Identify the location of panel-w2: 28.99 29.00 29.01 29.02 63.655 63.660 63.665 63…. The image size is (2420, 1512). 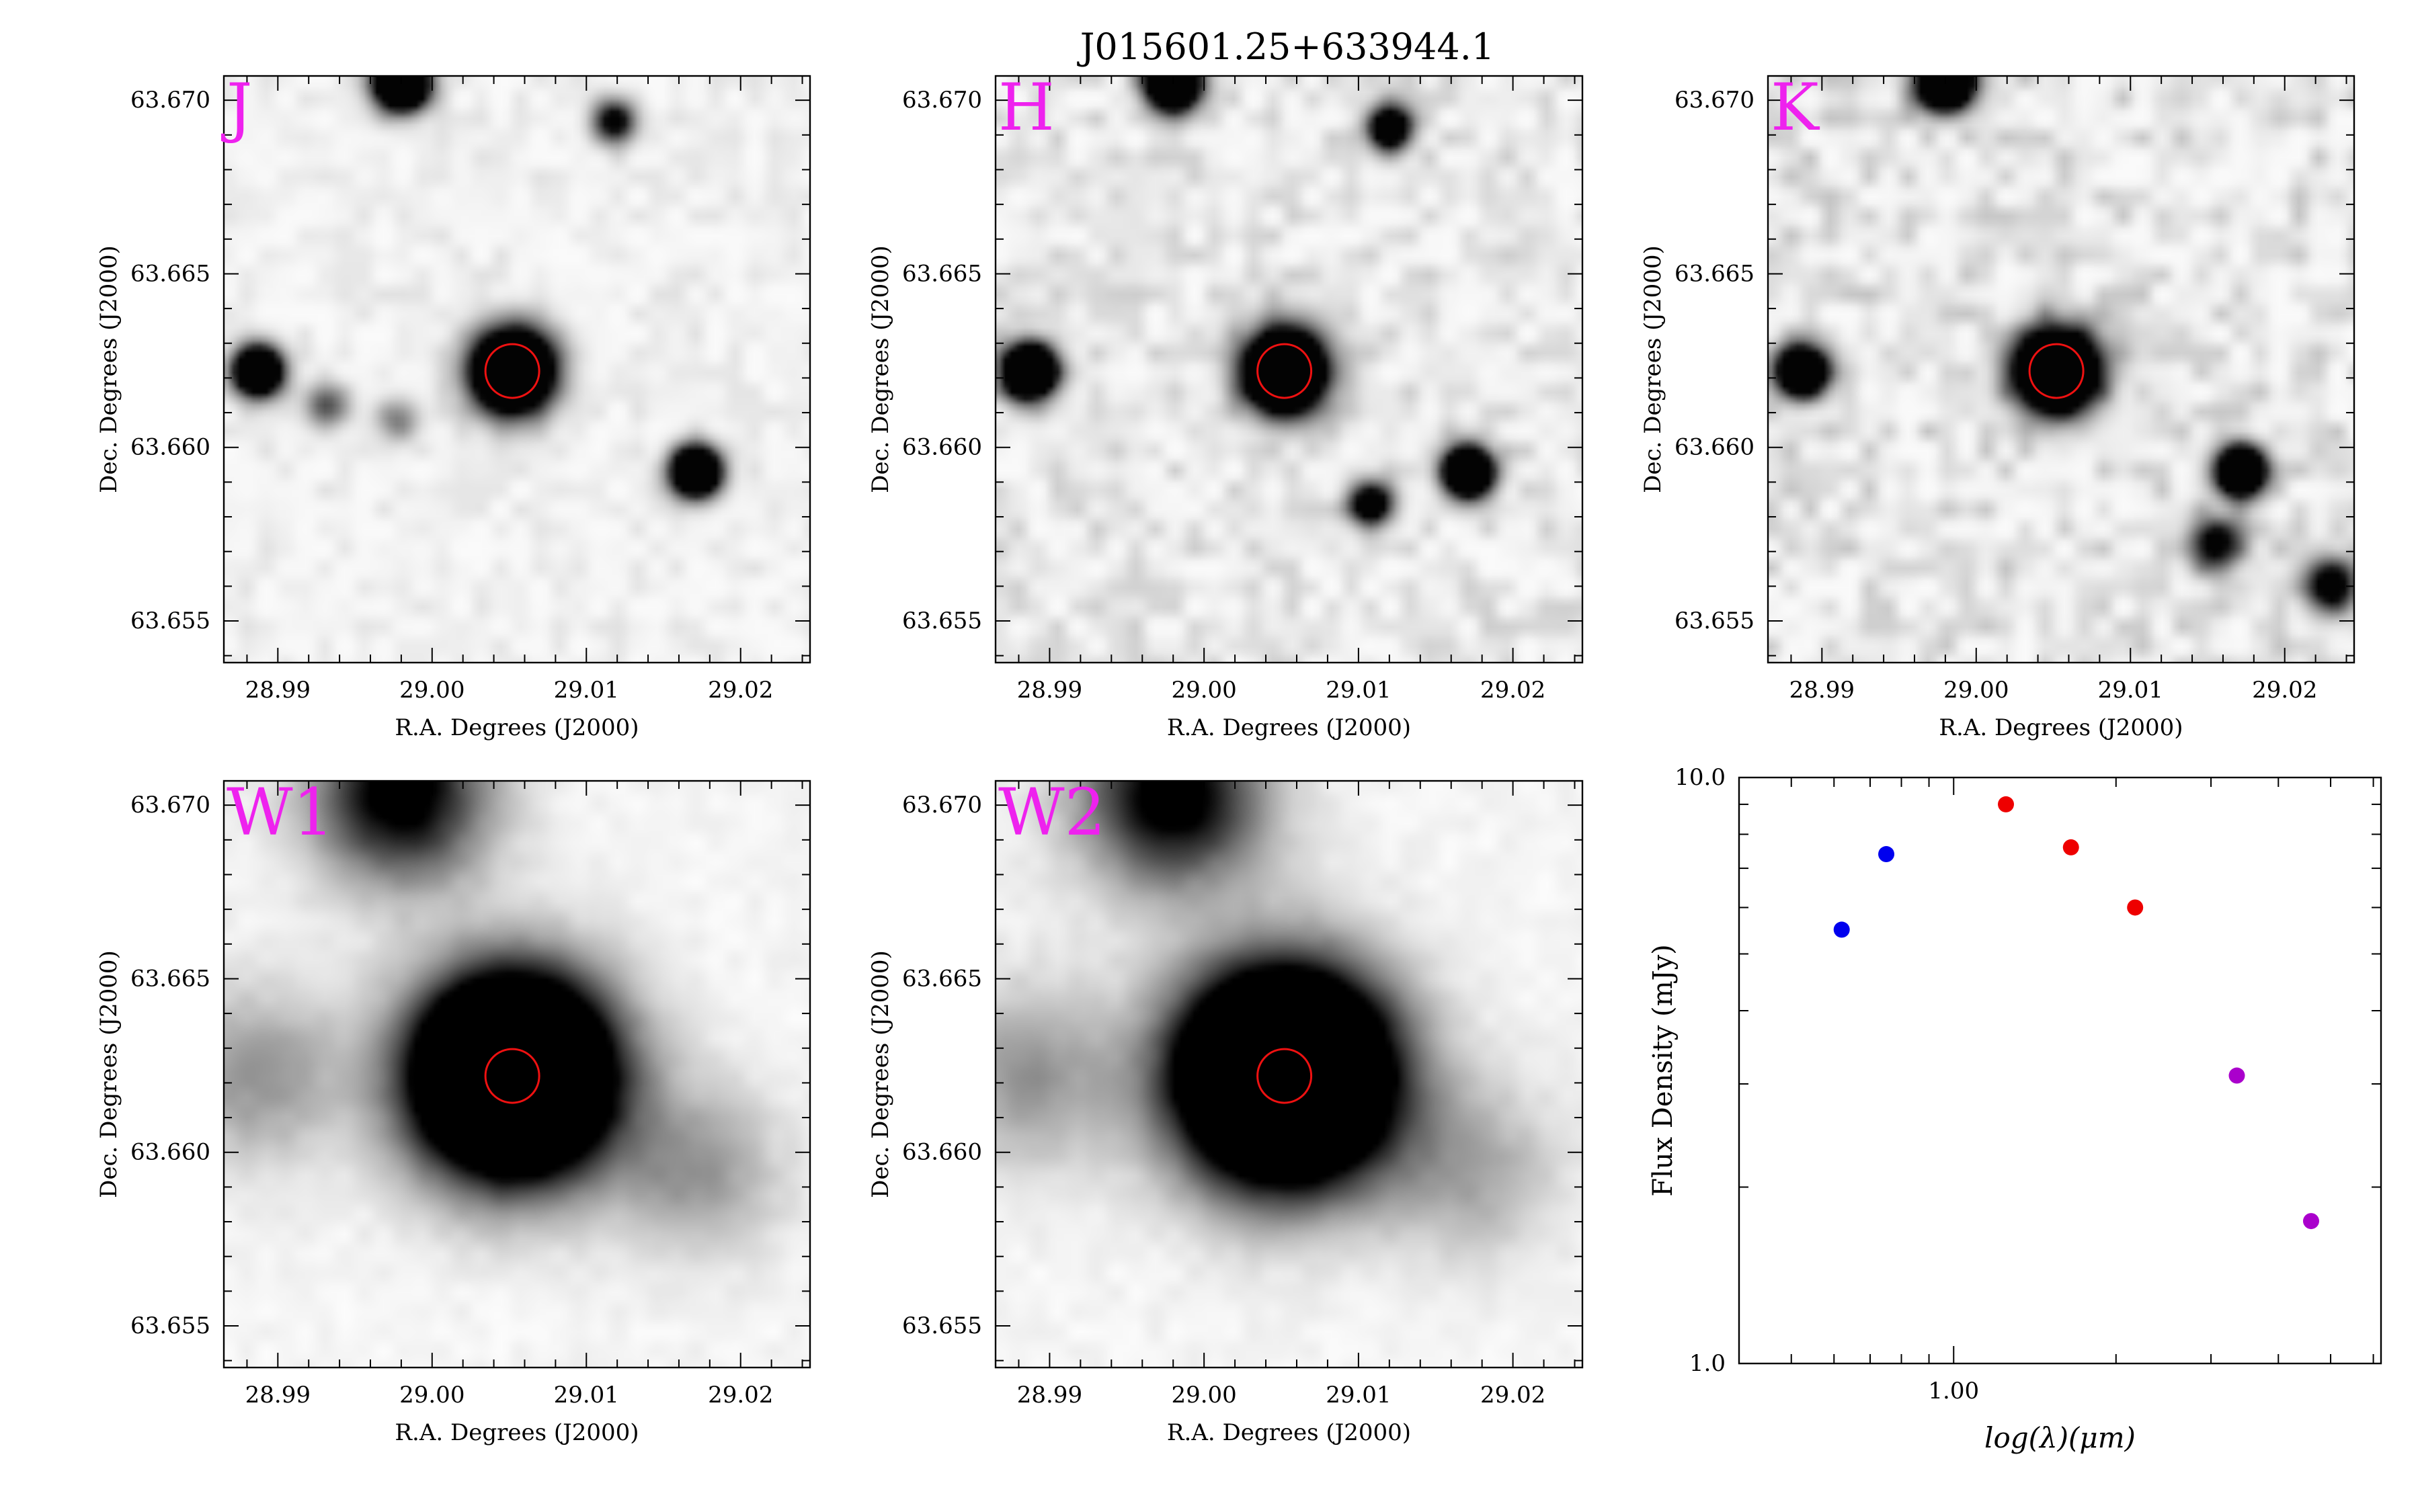
(1225, 1110).